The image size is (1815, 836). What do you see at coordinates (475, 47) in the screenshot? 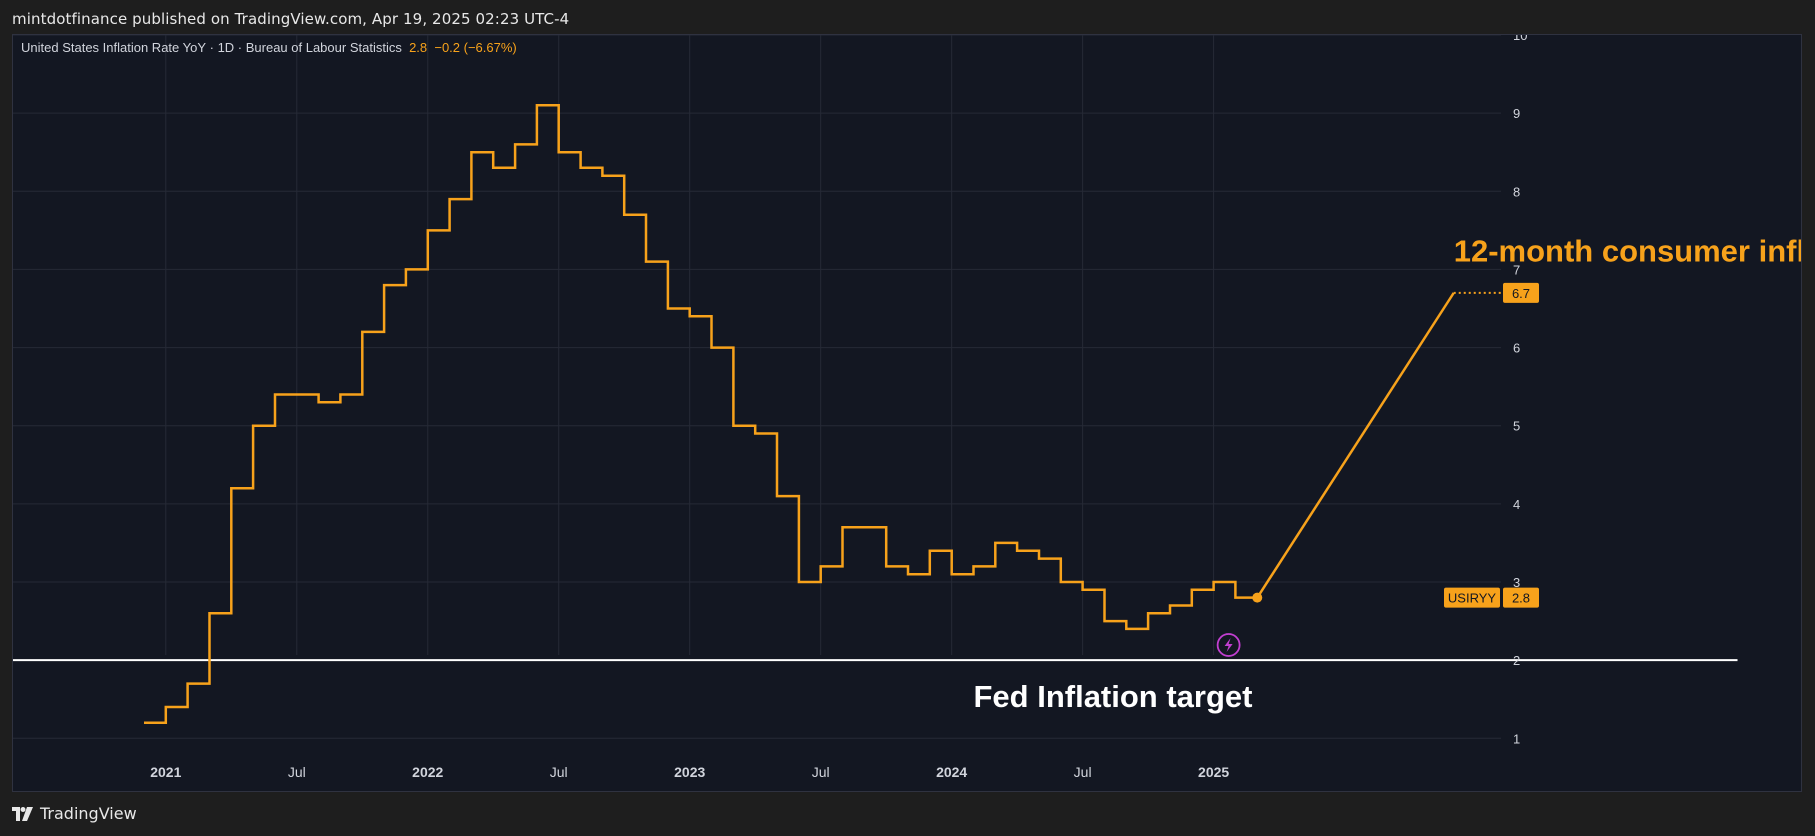
I see `legend-change: −0.2 (−6.67%)` at bounding box center [475, 47].